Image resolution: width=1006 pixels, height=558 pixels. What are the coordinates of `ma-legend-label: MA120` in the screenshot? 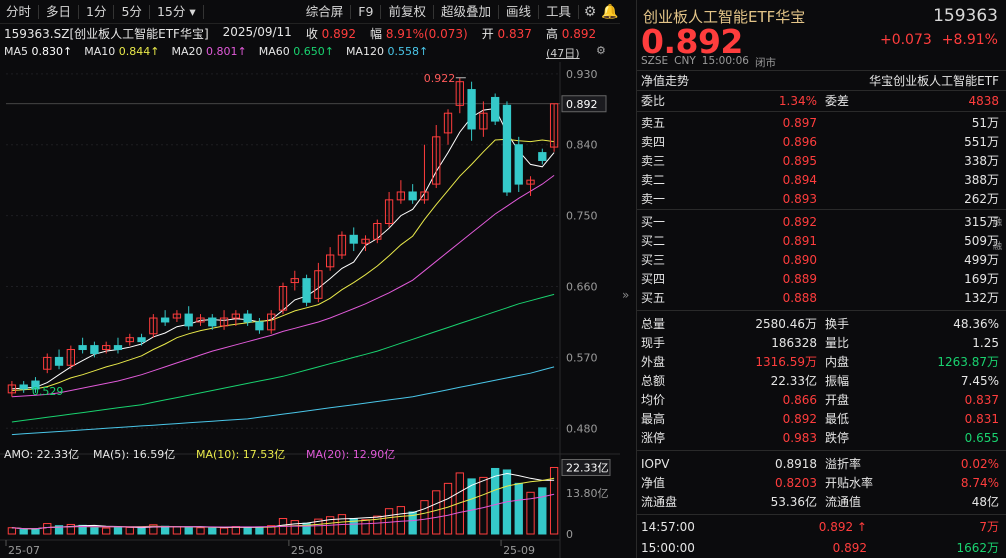 It's located at (366, 51).